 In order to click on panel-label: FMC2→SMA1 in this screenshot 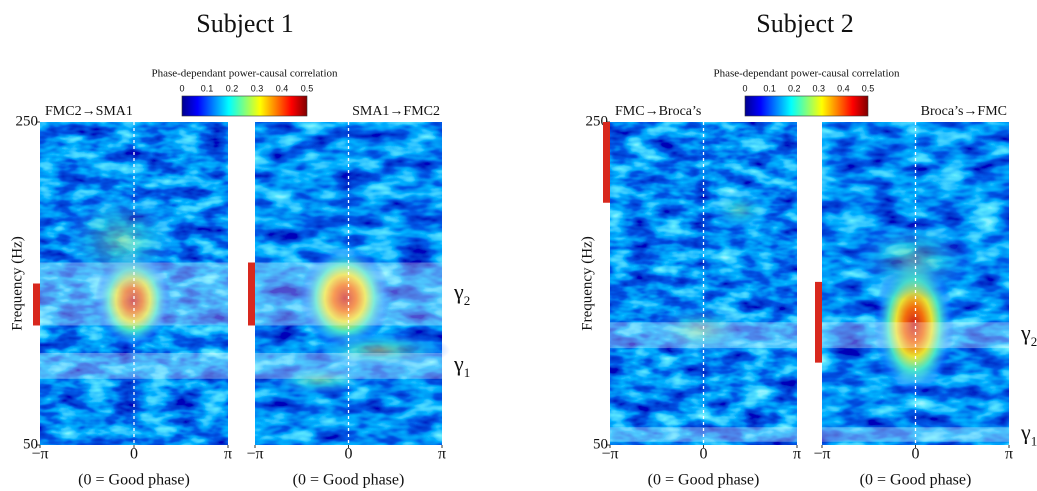, I will do `click(89, 111)`.